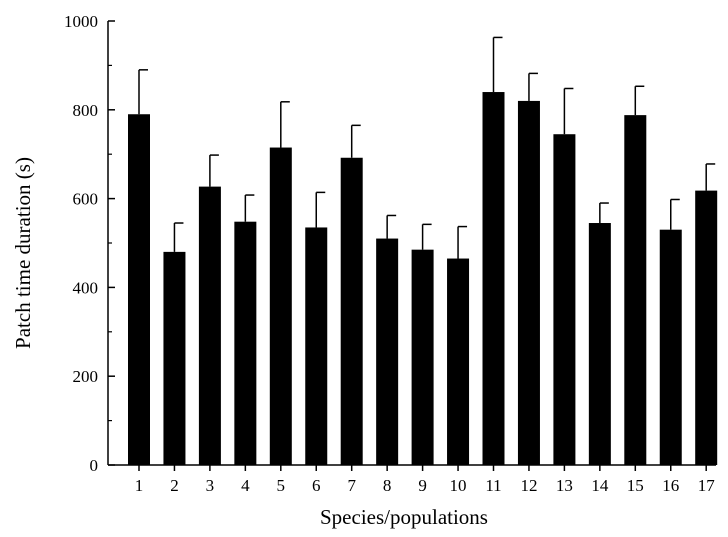  I want to click on x-tick-label-4: 4, so click(245, 485).